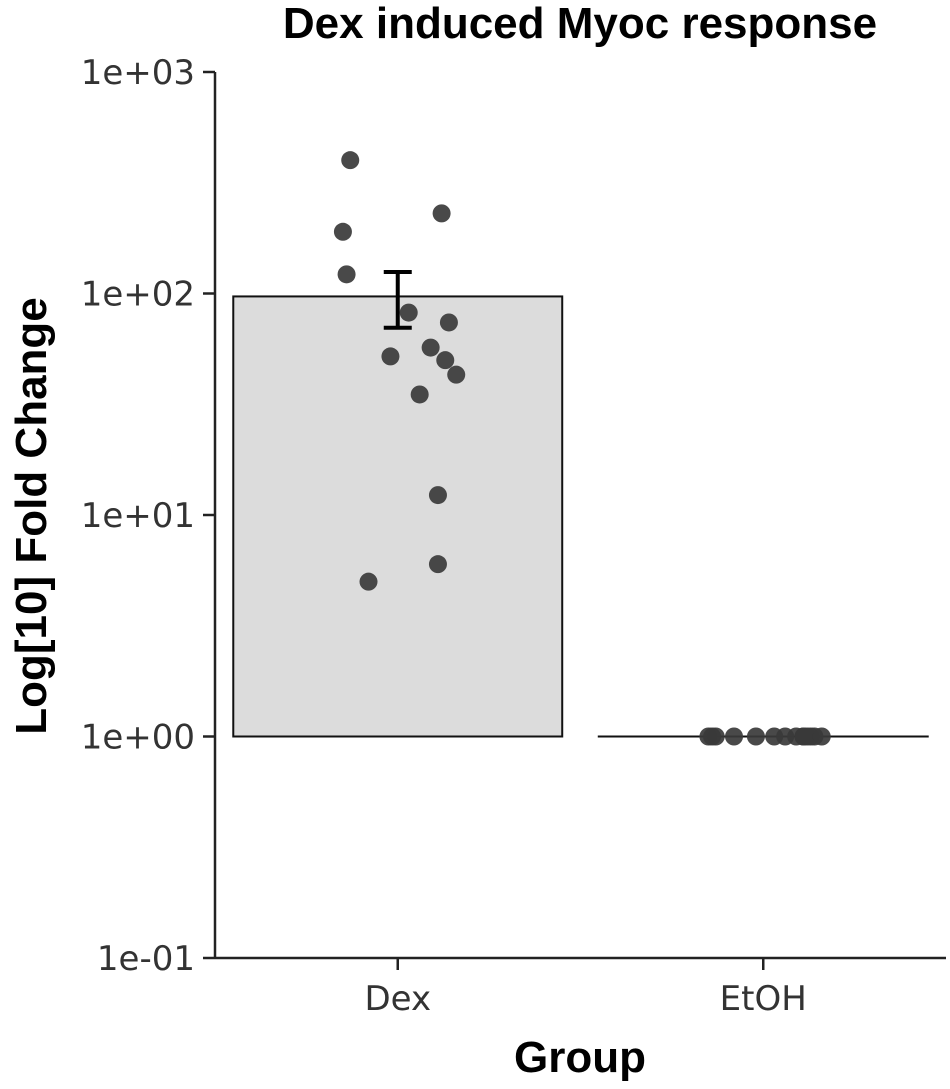  I want to click on x-axis-ticks: Dex EtOH, so click(585, 988).